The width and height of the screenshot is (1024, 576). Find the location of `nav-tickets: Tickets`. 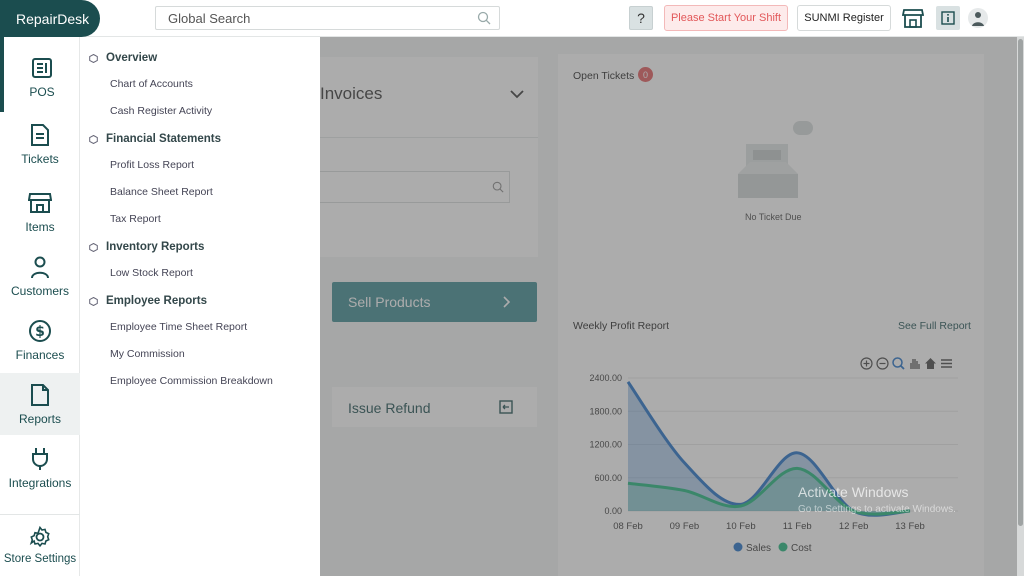

nav-tickets: Tickets is located at coordinates (40, 151).